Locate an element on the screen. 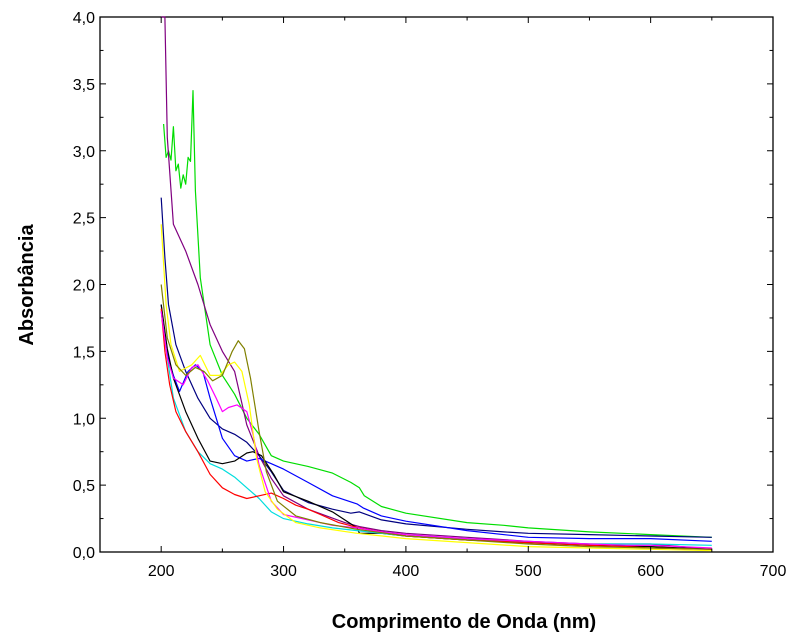 This screenshot has height=637, width=790. y-tick-label: 2,0 is located at coordinates (84, 286).